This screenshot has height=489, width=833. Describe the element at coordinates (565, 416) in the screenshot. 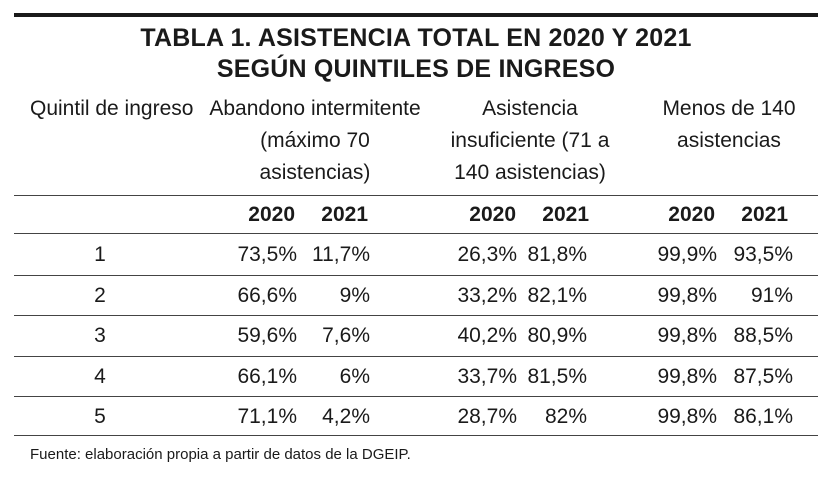

I see `value-cell: 82%` at that location.